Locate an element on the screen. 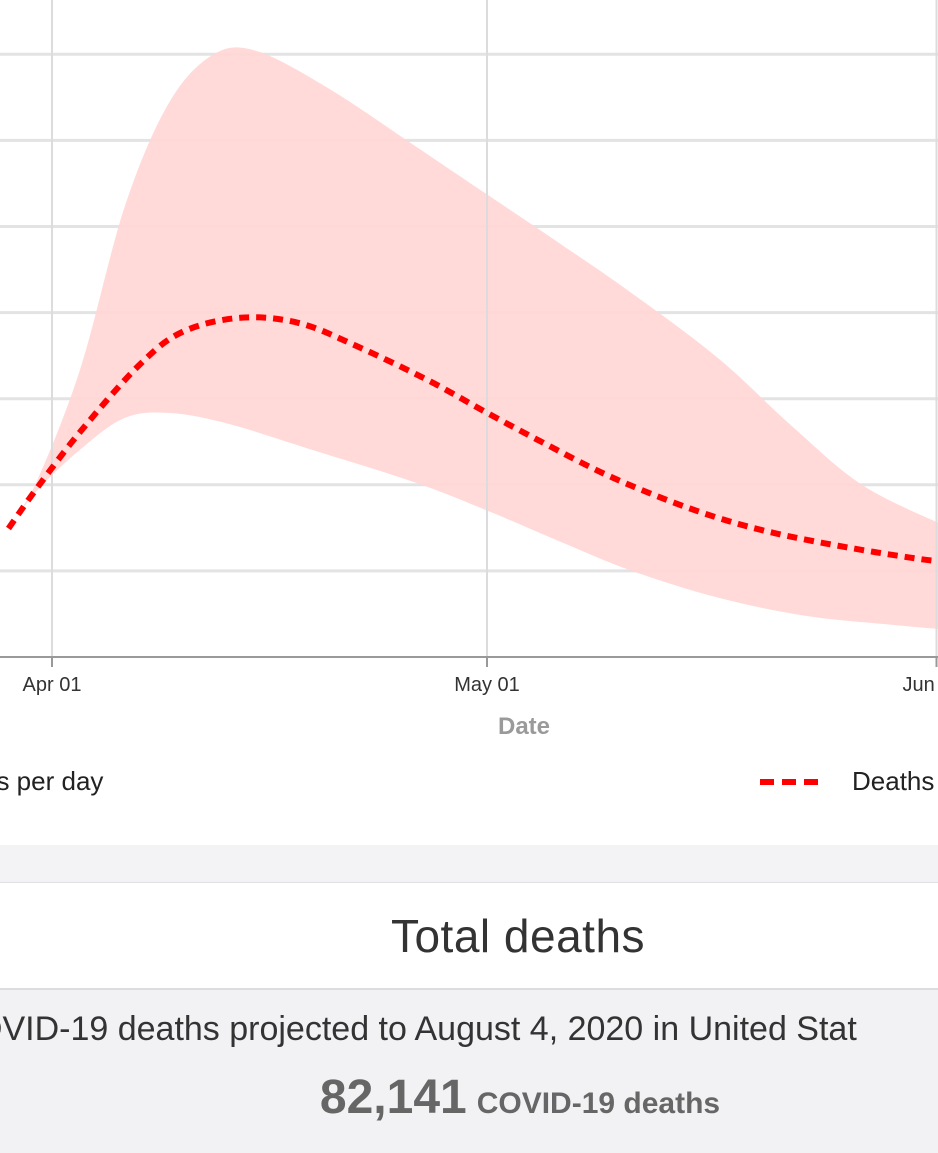  x-axis-ticks: Apr 01 May 01 Jun is located at coordinates (480, 676).